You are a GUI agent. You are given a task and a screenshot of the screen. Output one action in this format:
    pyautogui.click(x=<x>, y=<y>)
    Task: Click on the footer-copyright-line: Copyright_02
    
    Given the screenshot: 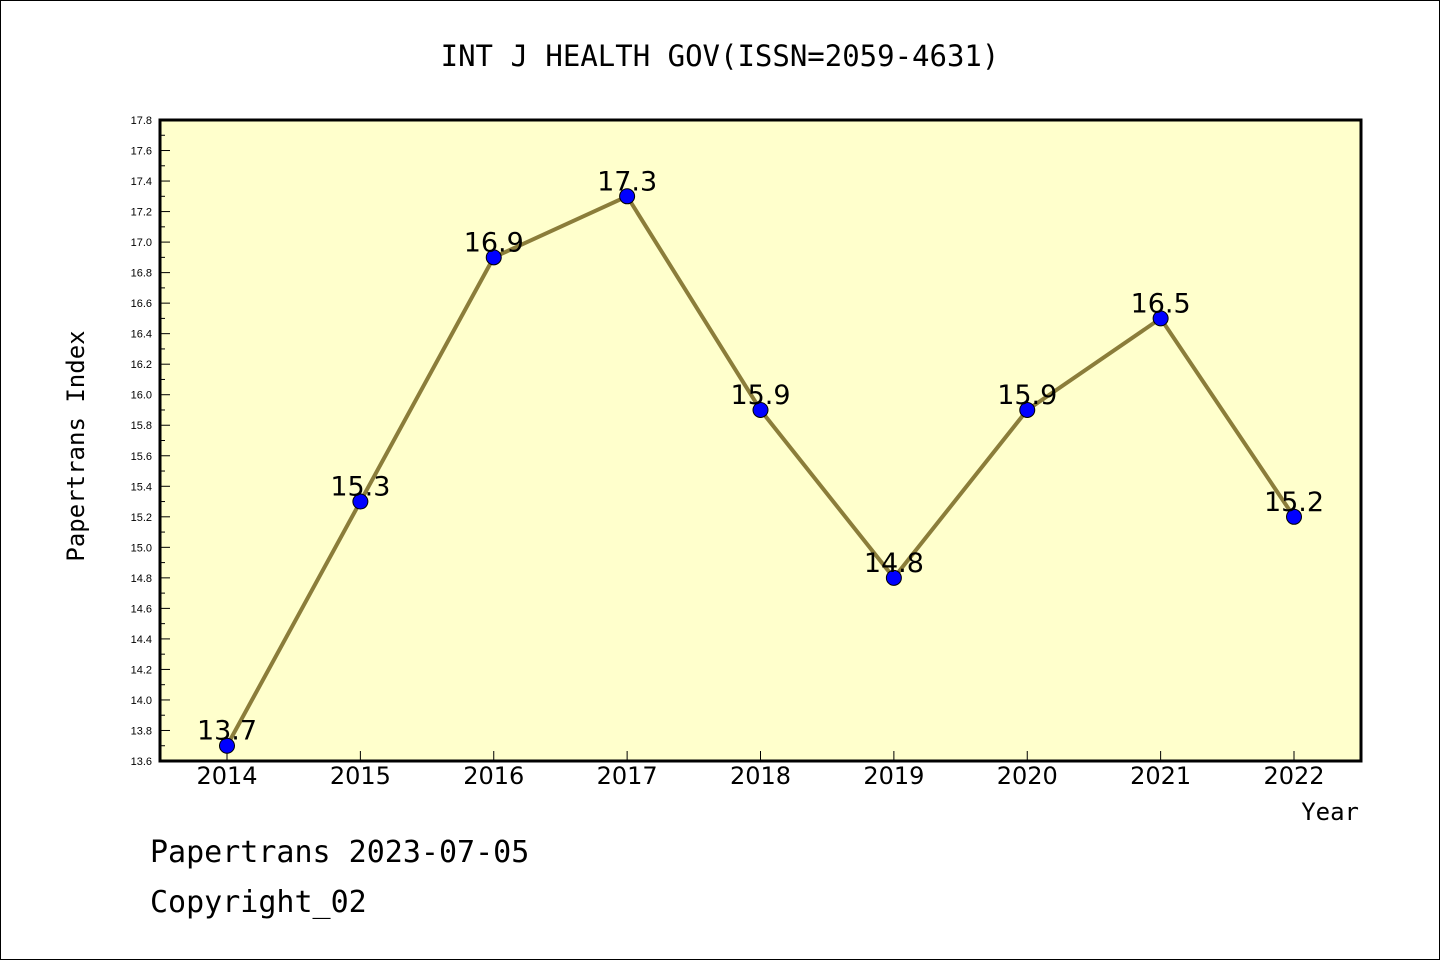 What is the action you would take?
    pyautogui.click(x=258, y=902)
    